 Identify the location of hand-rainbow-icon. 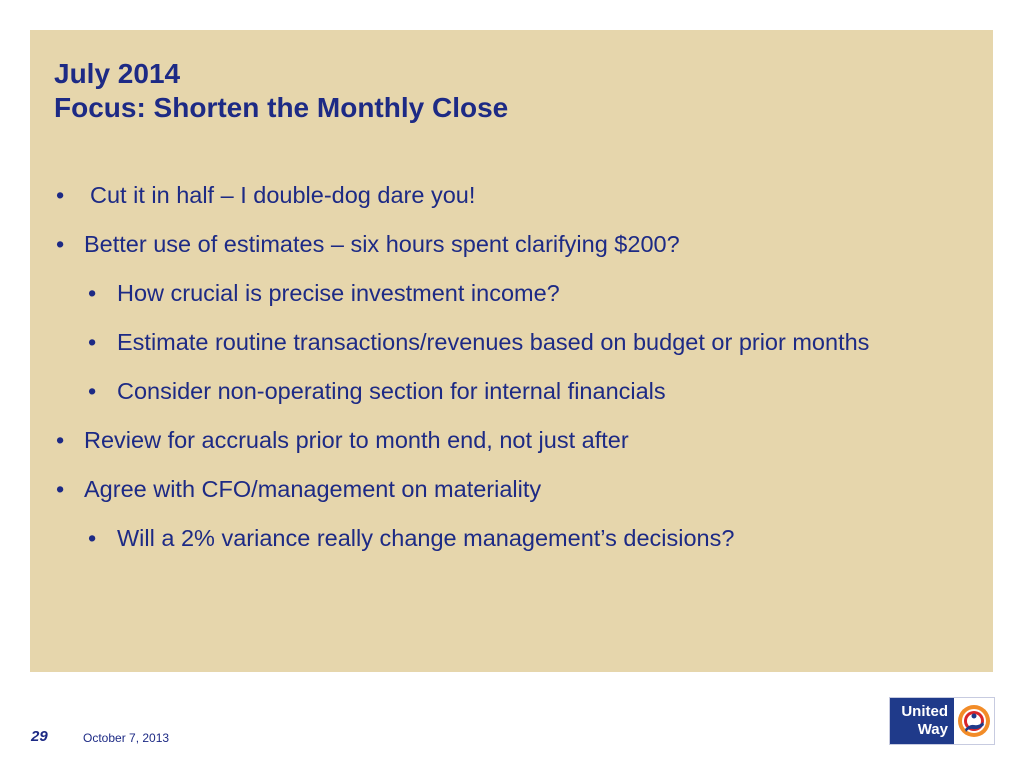
(974, 721).